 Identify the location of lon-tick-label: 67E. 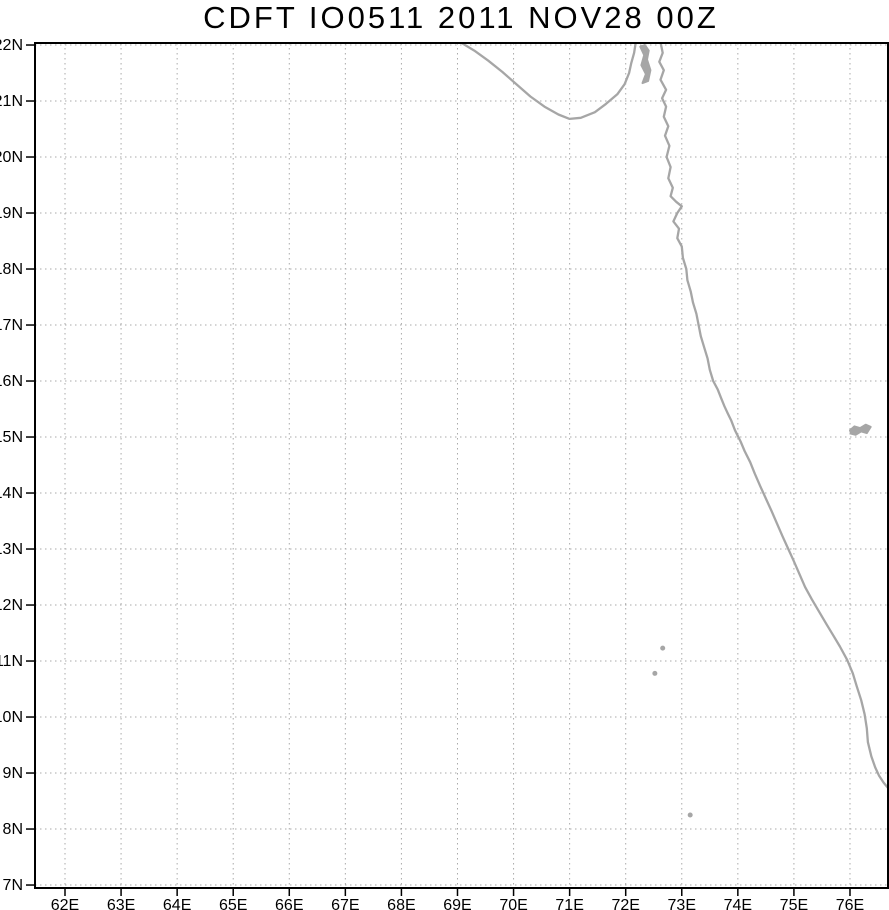
(345, 903).